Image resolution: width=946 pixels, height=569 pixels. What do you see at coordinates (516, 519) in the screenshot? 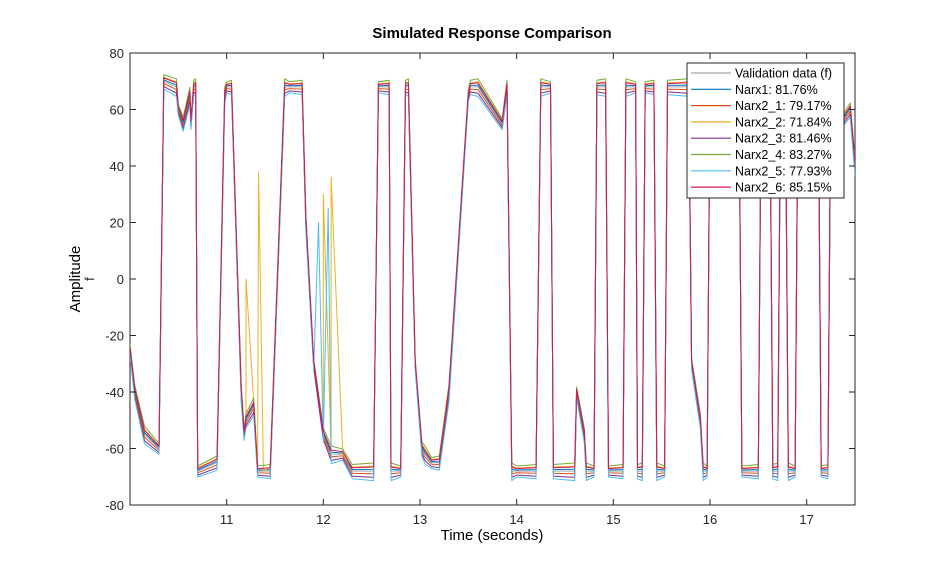
I see `x-tick-label-3: 14` at bounding box center [516, 519].